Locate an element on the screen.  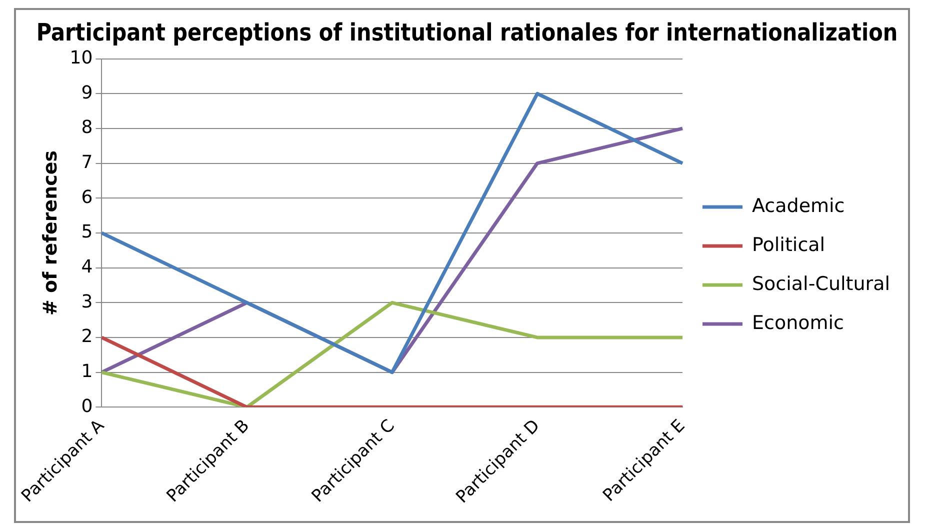
legend-label: Political is located at coordinates (789, 245).